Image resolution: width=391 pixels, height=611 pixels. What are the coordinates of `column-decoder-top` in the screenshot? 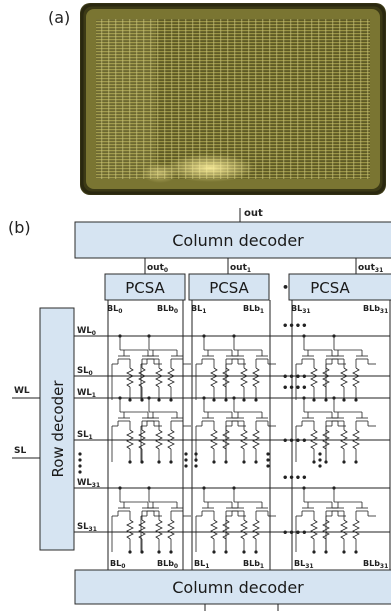 It's located at (232, 240).